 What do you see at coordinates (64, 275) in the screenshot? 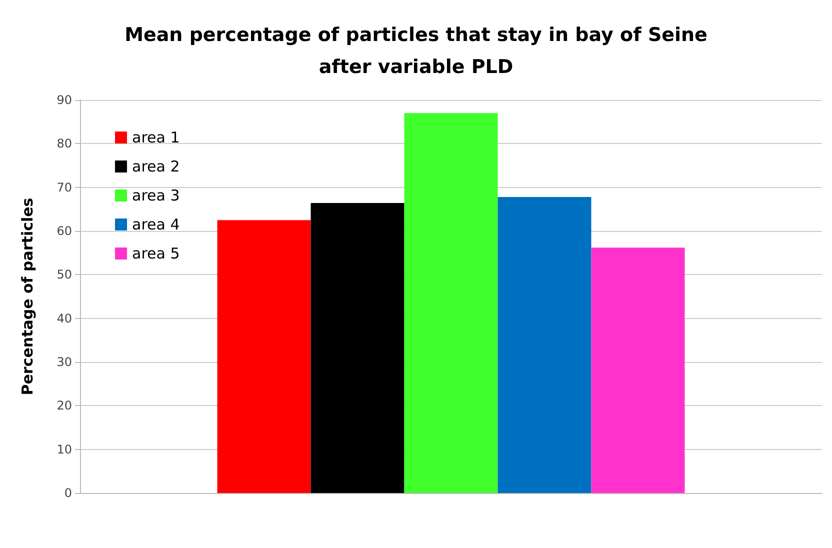
I see `y-tick-label: 50` at bounding box center [64, 275].